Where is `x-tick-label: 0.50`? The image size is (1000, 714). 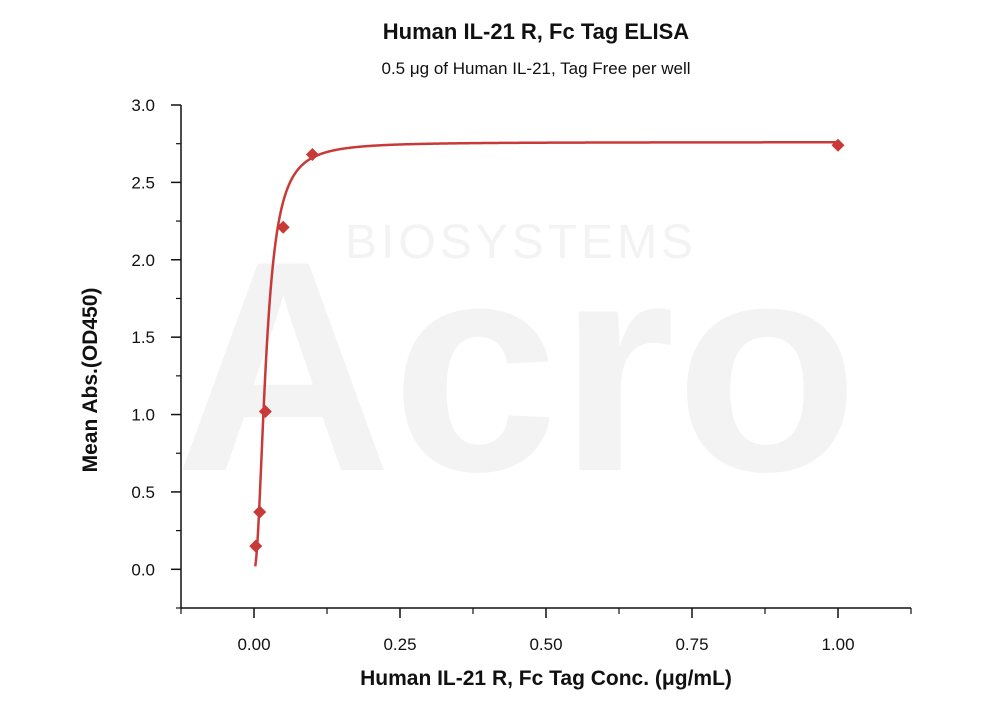 x-tick-label: 0.50 is located at coordinates (545, 644).